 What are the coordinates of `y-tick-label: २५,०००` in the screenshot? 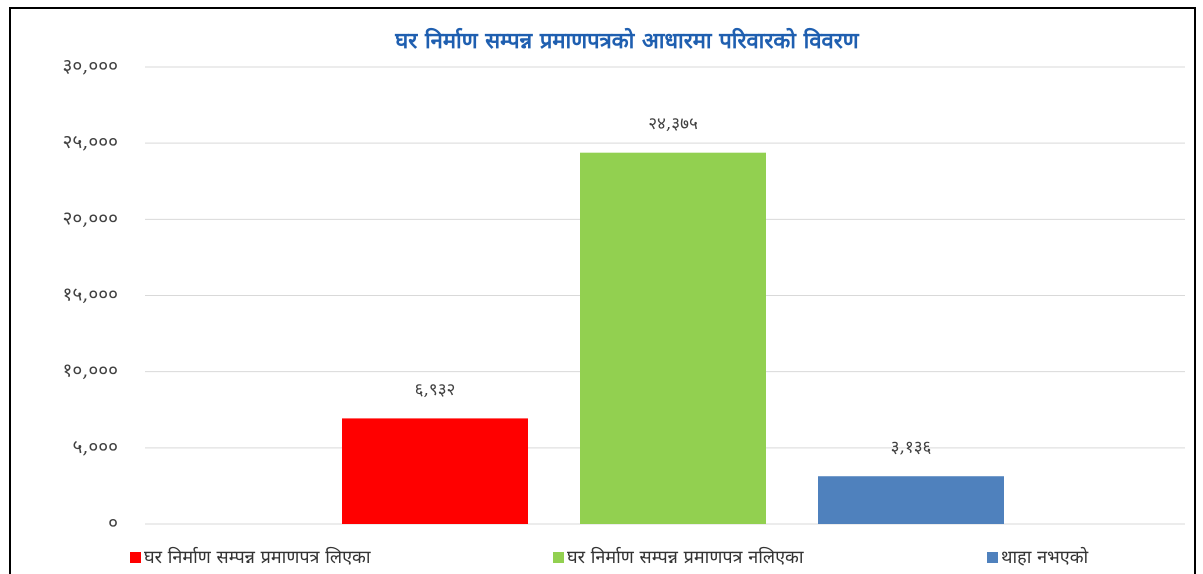 It's located at (90, 142).